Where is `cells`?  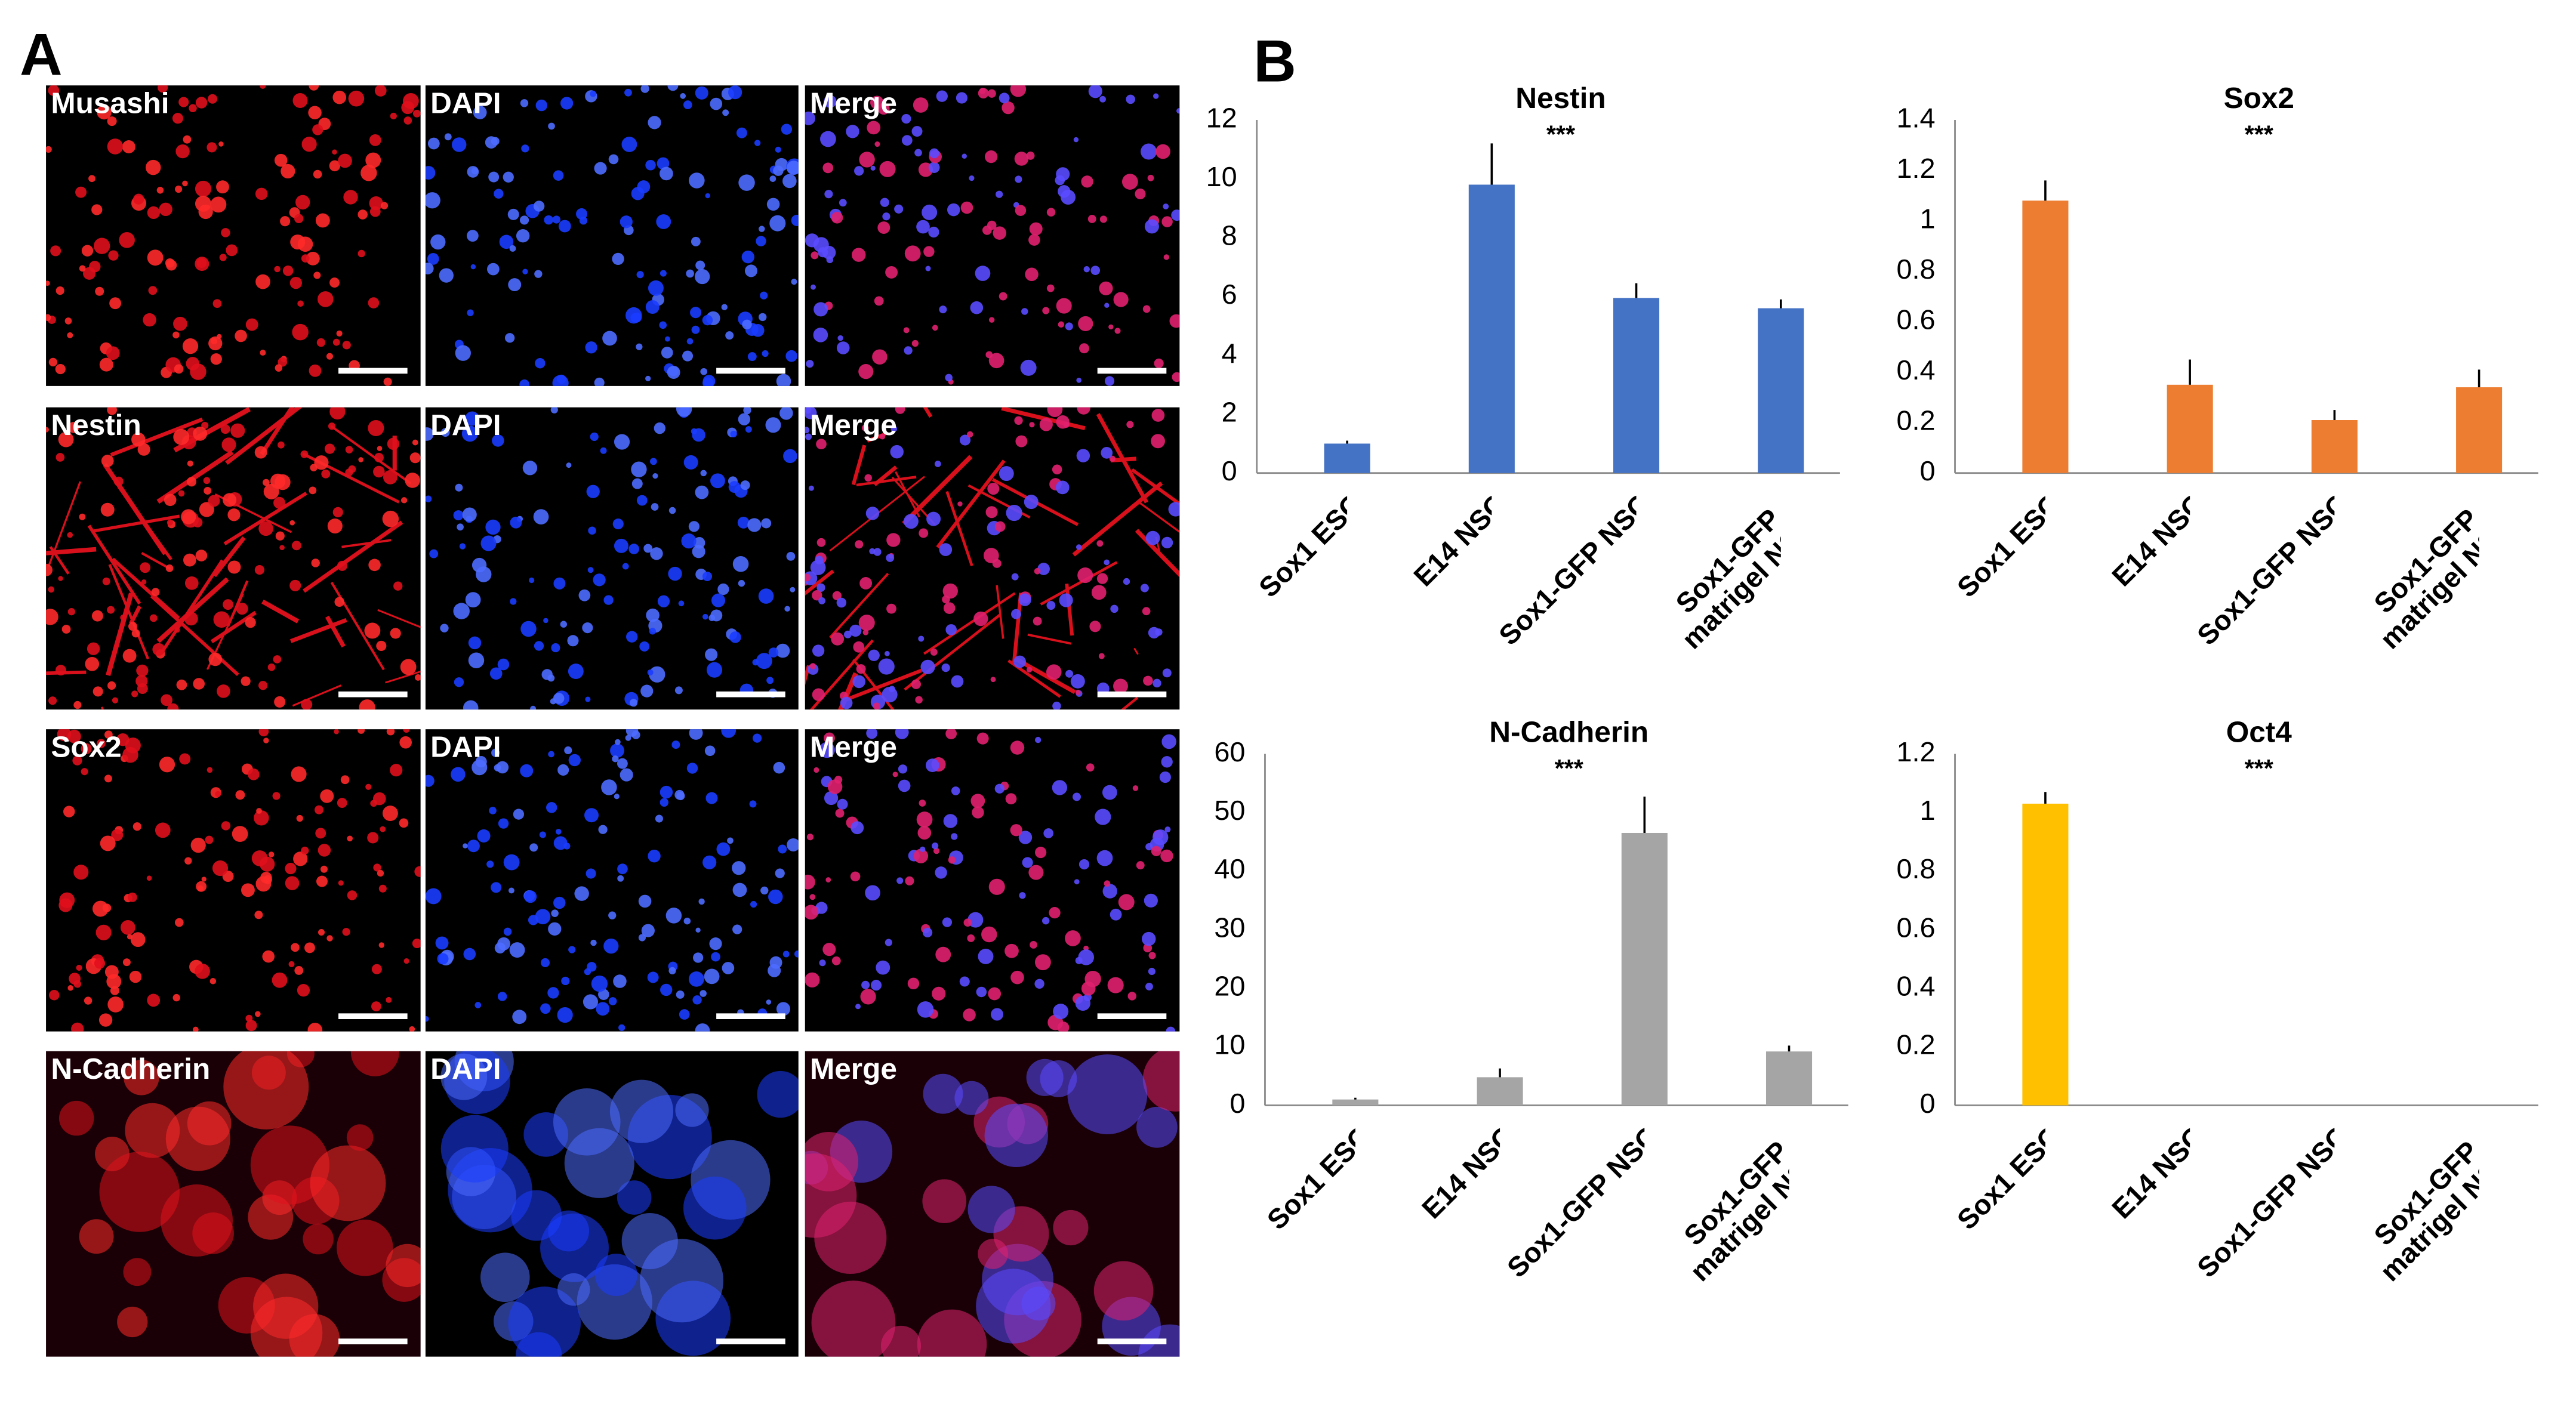 cells is located at coordinates (992, 236).